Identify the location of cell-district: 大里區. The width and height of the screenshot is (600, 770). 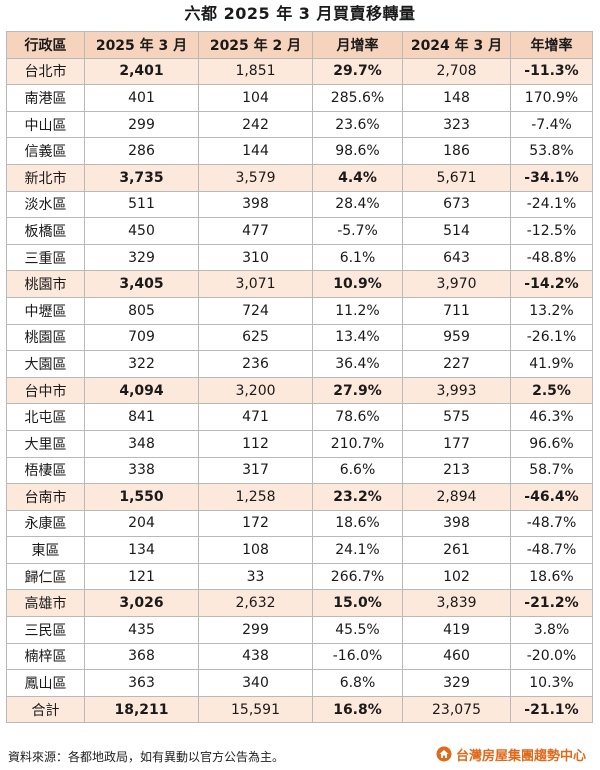
(45, 443).